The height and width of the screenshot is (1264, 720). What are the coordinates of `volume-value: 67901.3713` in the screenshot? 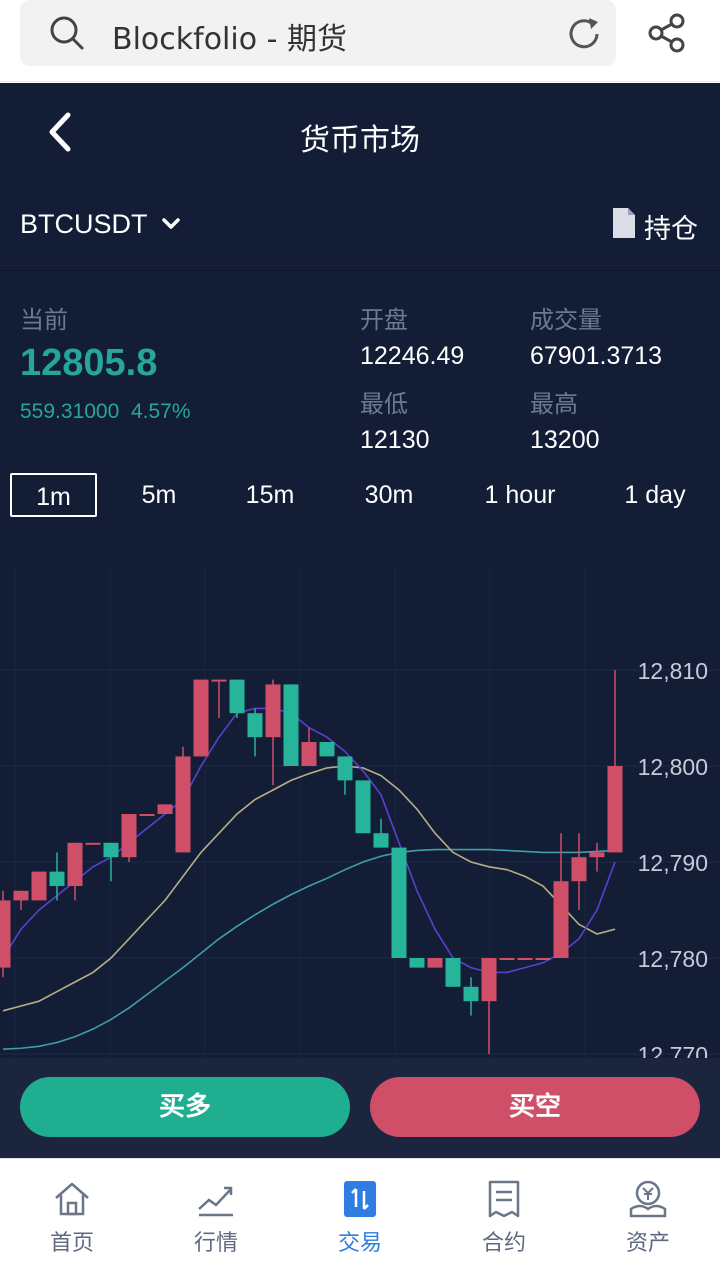 It's located at (596, 356).